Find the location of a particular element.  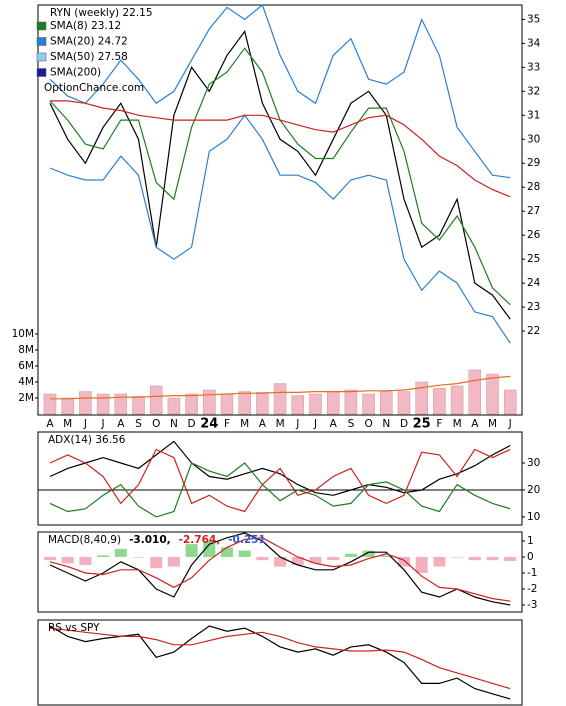

legend-label: SMA(20) 24.72 is located at coordinates (89, 42).